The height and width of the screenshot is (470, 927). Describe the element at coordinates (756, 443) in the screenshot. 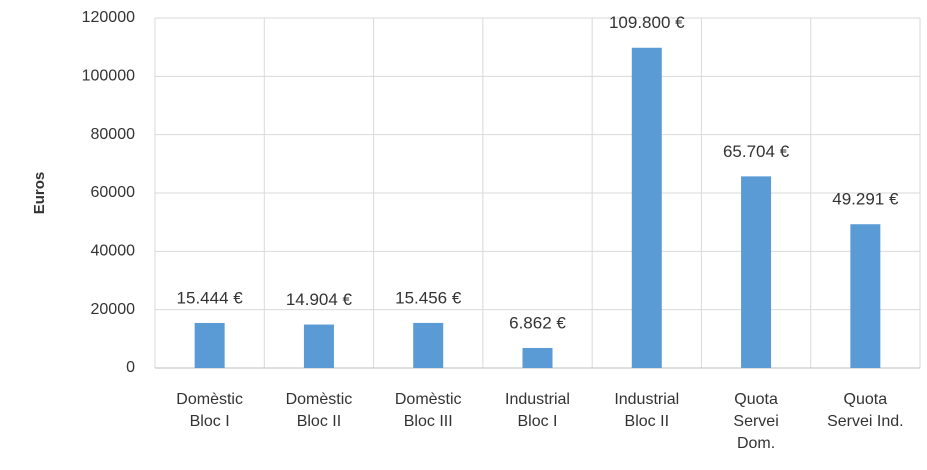

I see `x-tick-label: Dom.` at that location.